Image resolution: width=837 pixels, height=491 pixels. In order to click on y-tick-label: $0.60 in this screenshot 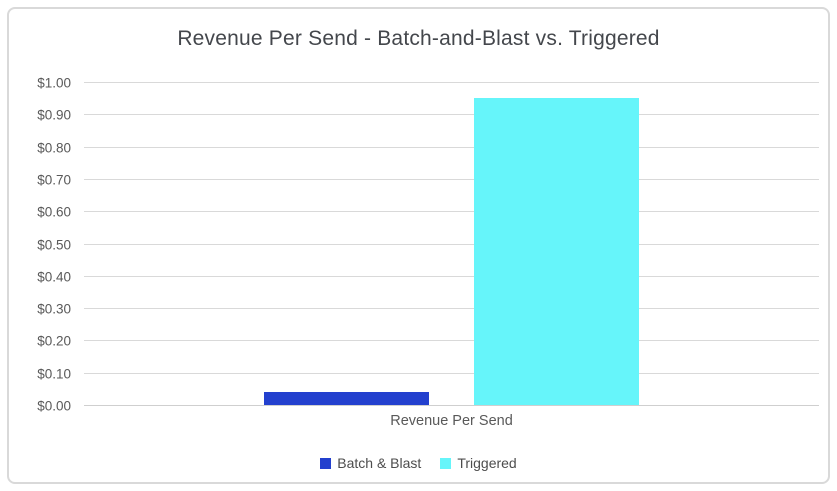, I will do `click(54, 212)`.